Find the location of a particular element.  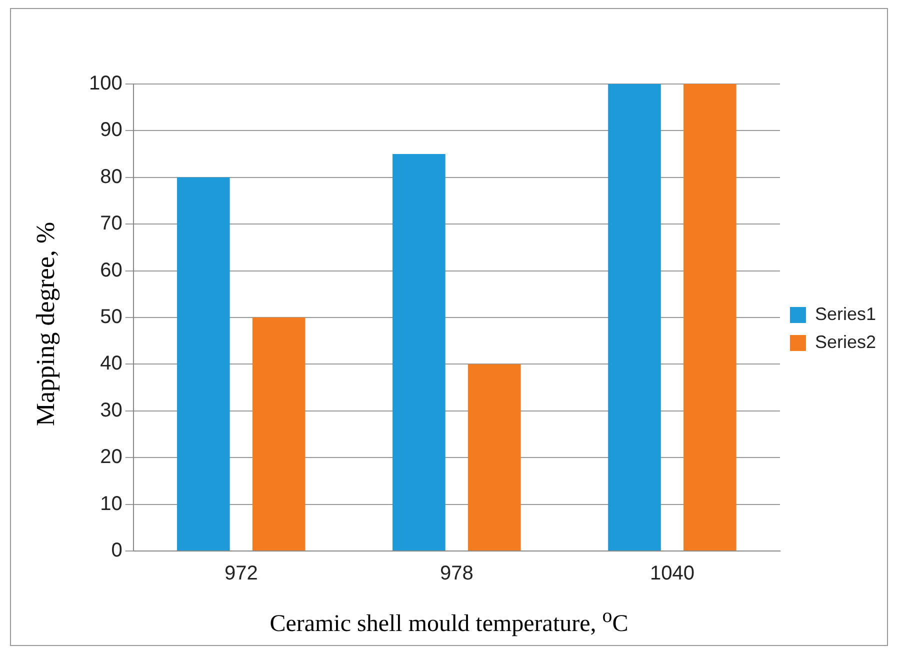

y-tick-label: 20 is located at coordinates (111, 457).